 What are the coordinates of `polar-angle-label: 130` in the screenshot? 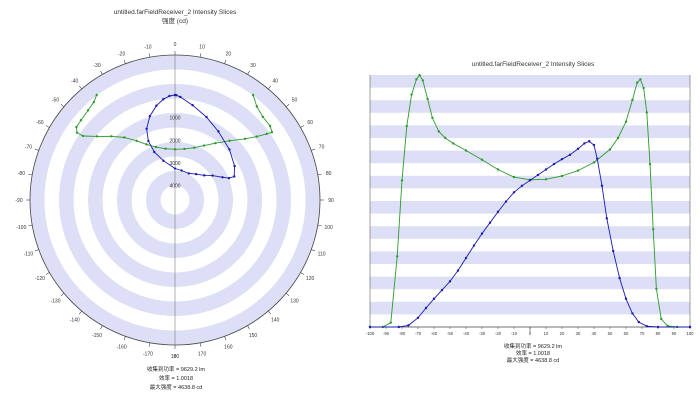 It's located at (294, 301).